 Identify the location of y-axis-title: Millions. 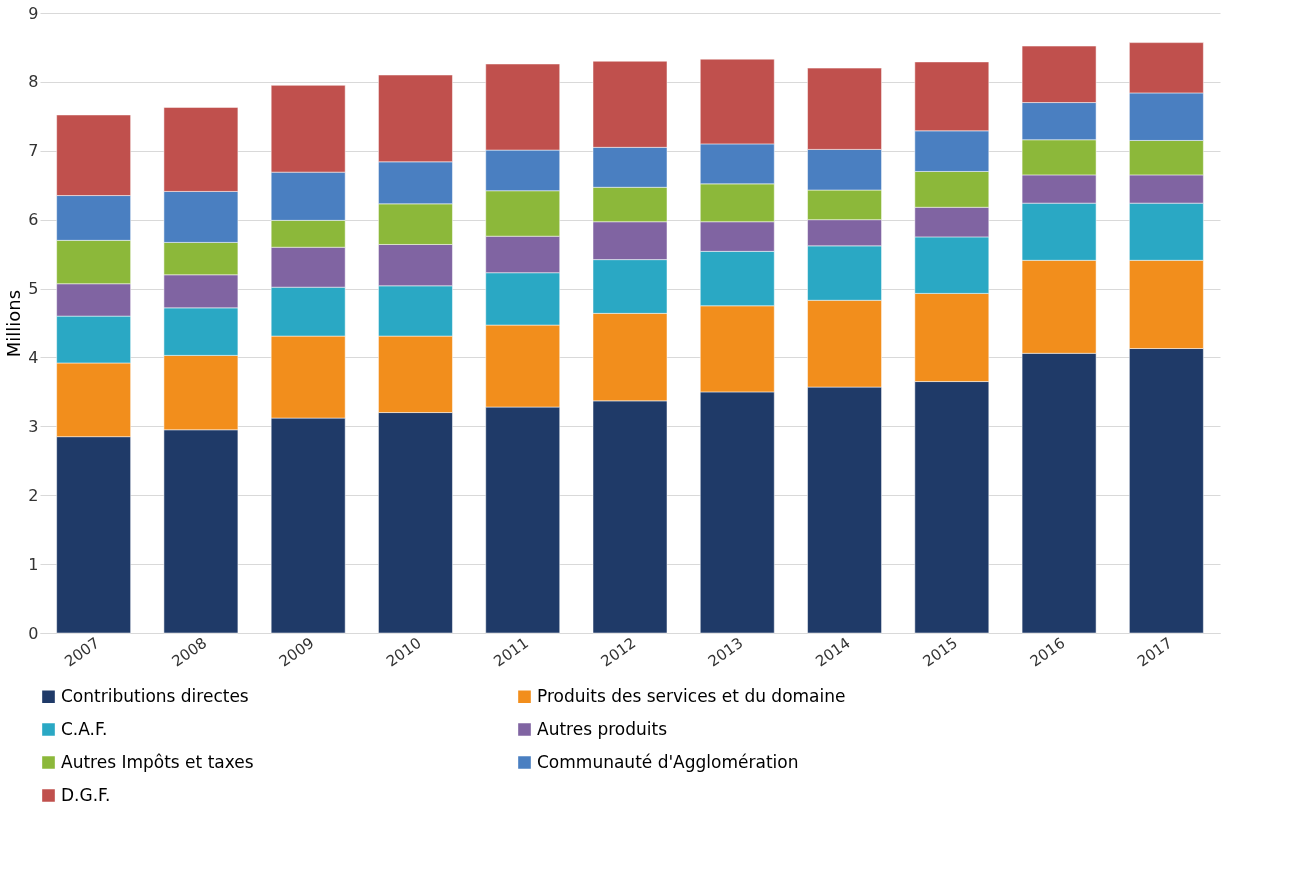
(14, 323).